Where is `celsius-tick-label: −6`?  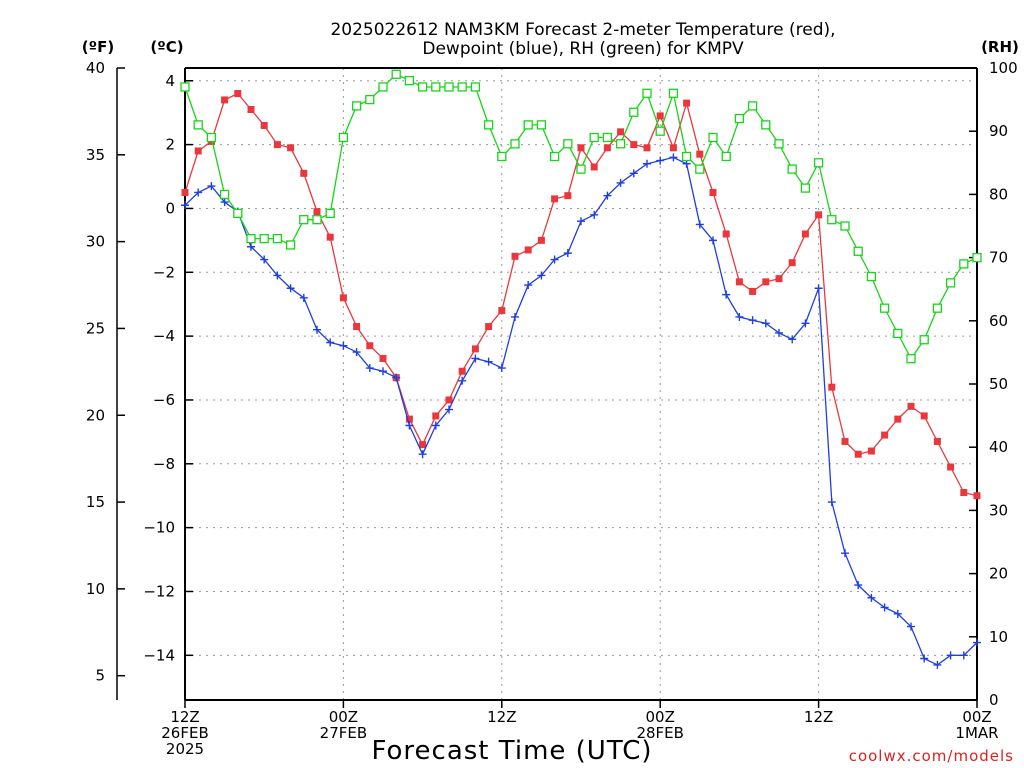
celsius-tick-label: −6 is located at coordinates (164, 400).